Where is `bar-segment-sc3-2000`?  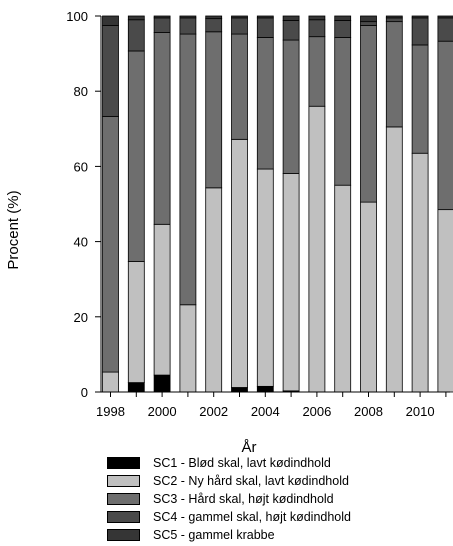
bar-segment-sc3-2000 is located at coordinates (162, 128).